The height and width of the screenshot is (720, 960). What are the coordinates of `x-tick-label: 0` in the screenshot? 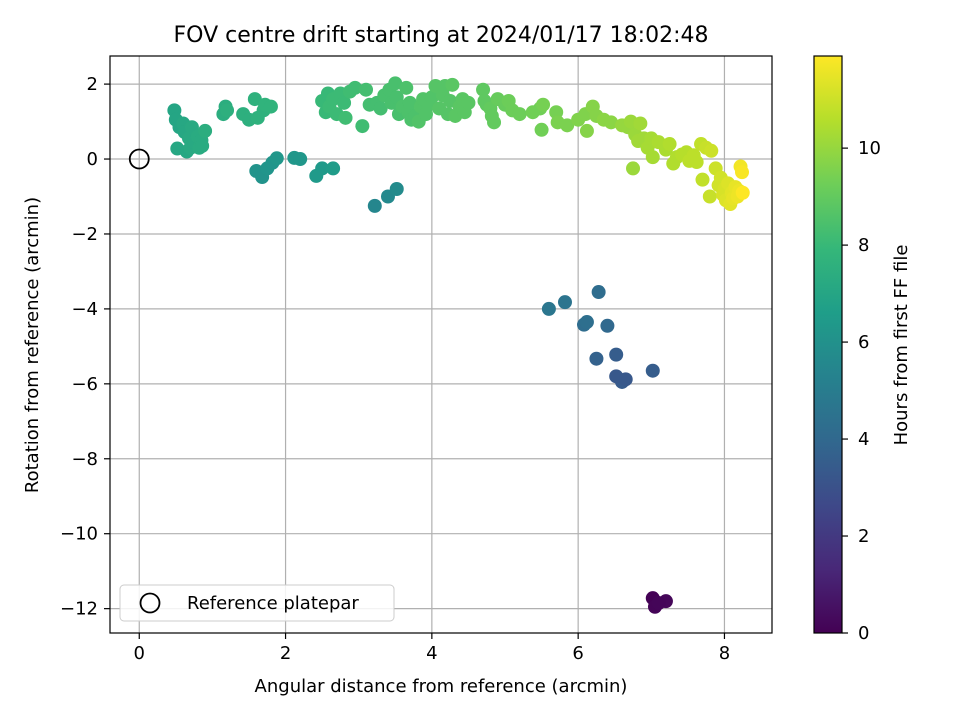 It's located at (139, 653).